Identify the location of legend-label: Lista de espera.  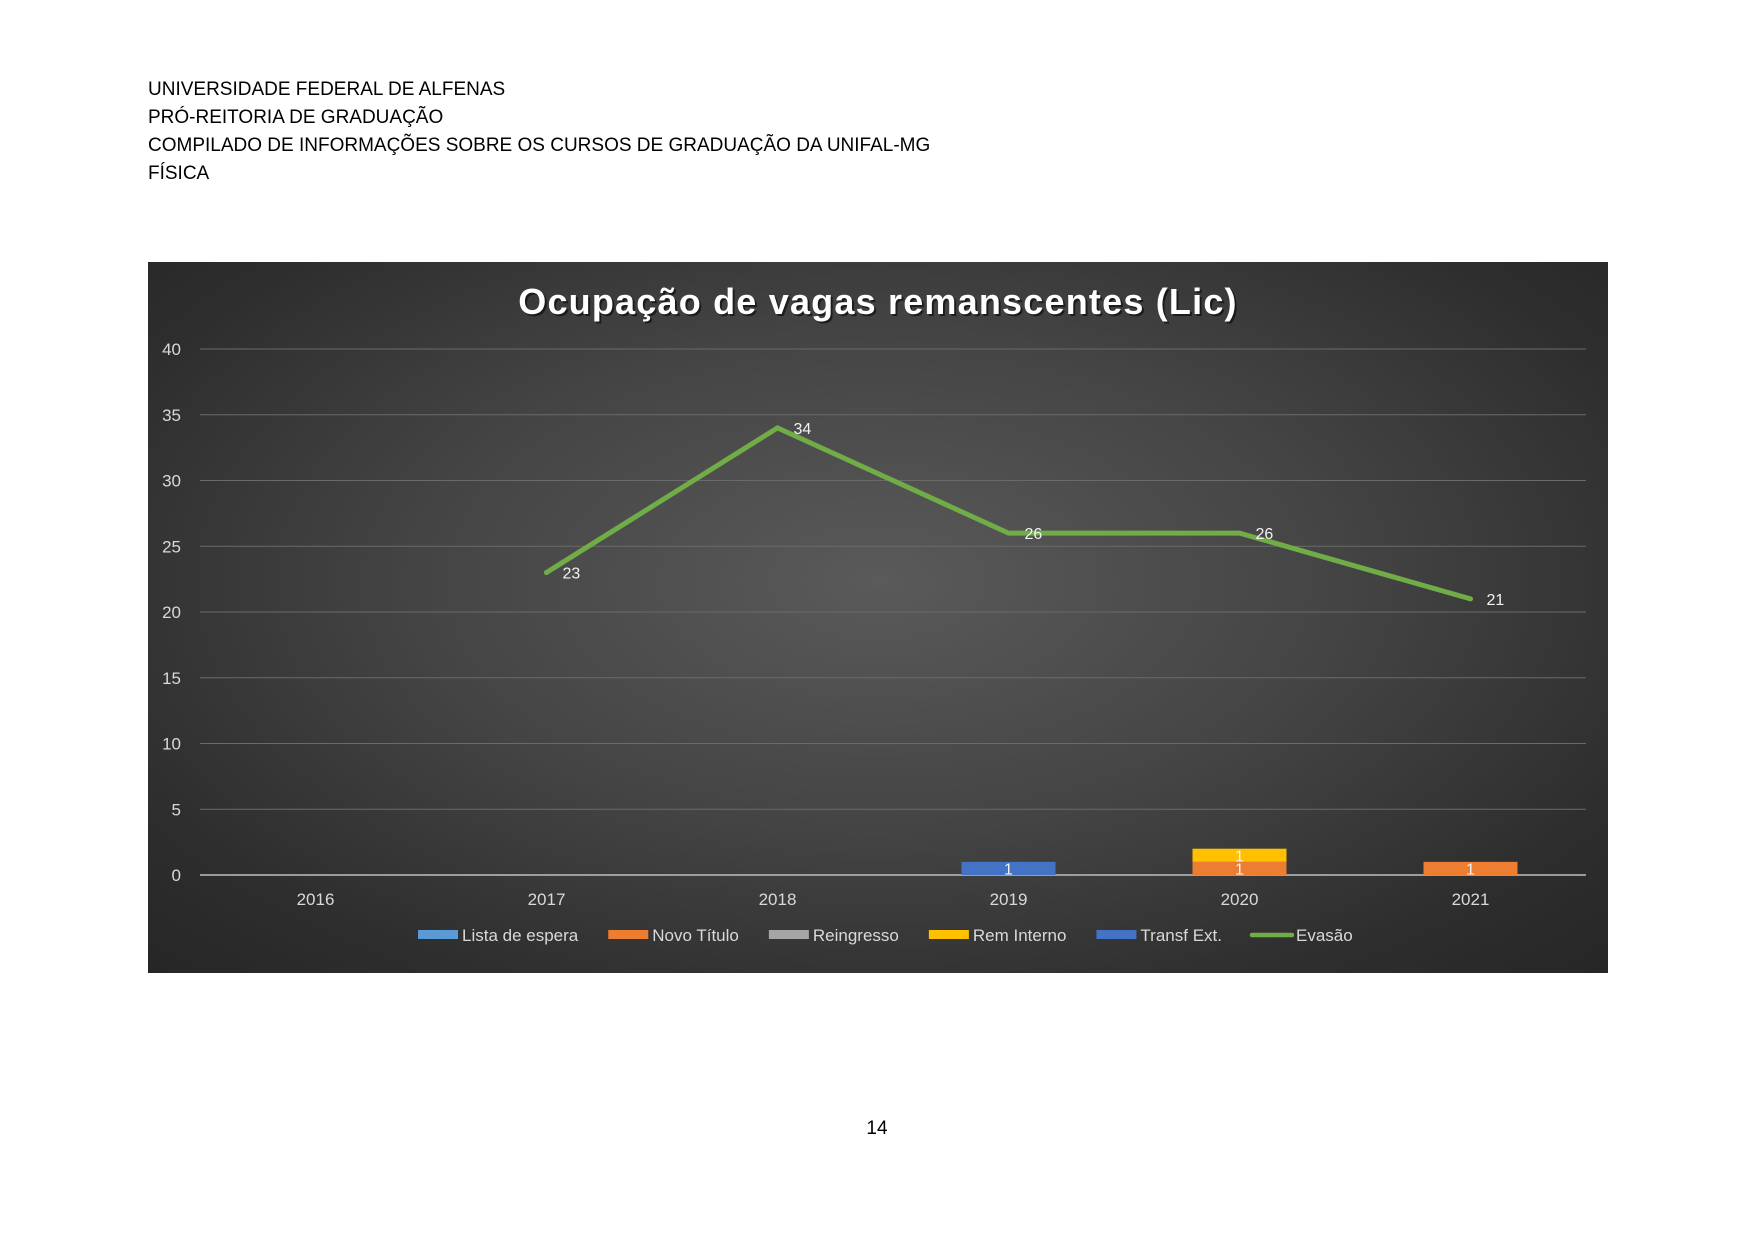
(520, 935).